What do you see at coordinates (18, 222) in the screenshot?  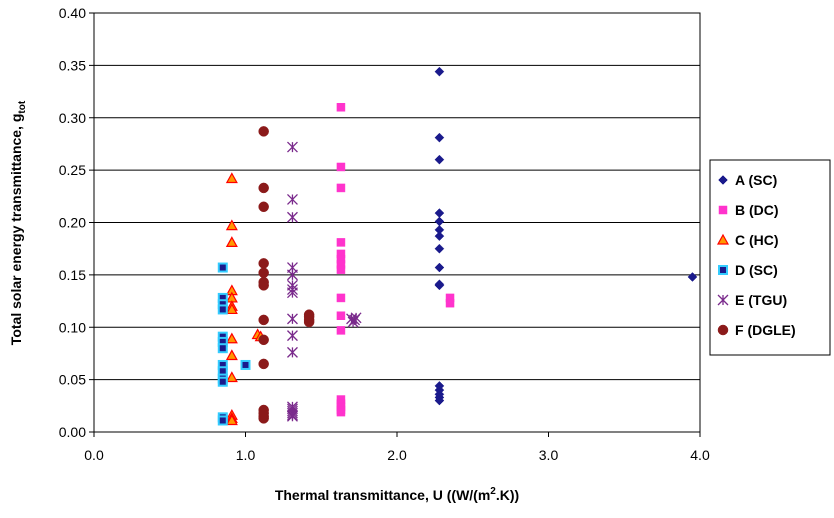 I see `y-axis-title: Total solar energy transmittance, gtot` at bounding box center [18, 222].